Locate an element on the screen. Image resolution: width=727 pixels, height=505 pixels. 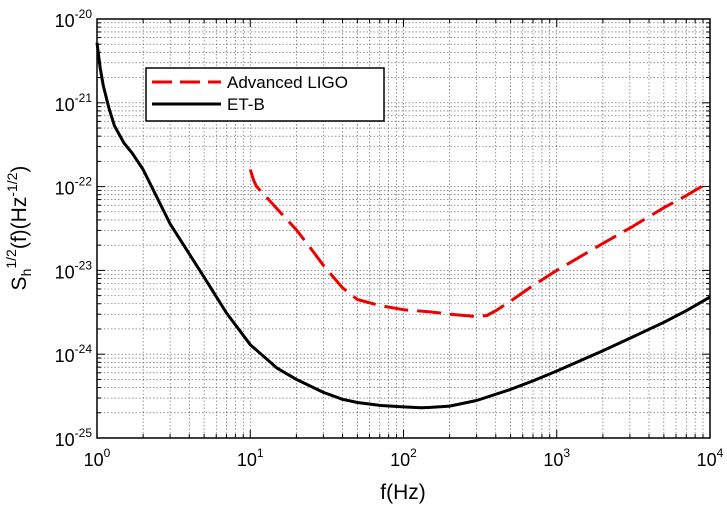
y-axis-label: Sh1/2(f)(Hz-1/2) is located at coordinates (18, 228).